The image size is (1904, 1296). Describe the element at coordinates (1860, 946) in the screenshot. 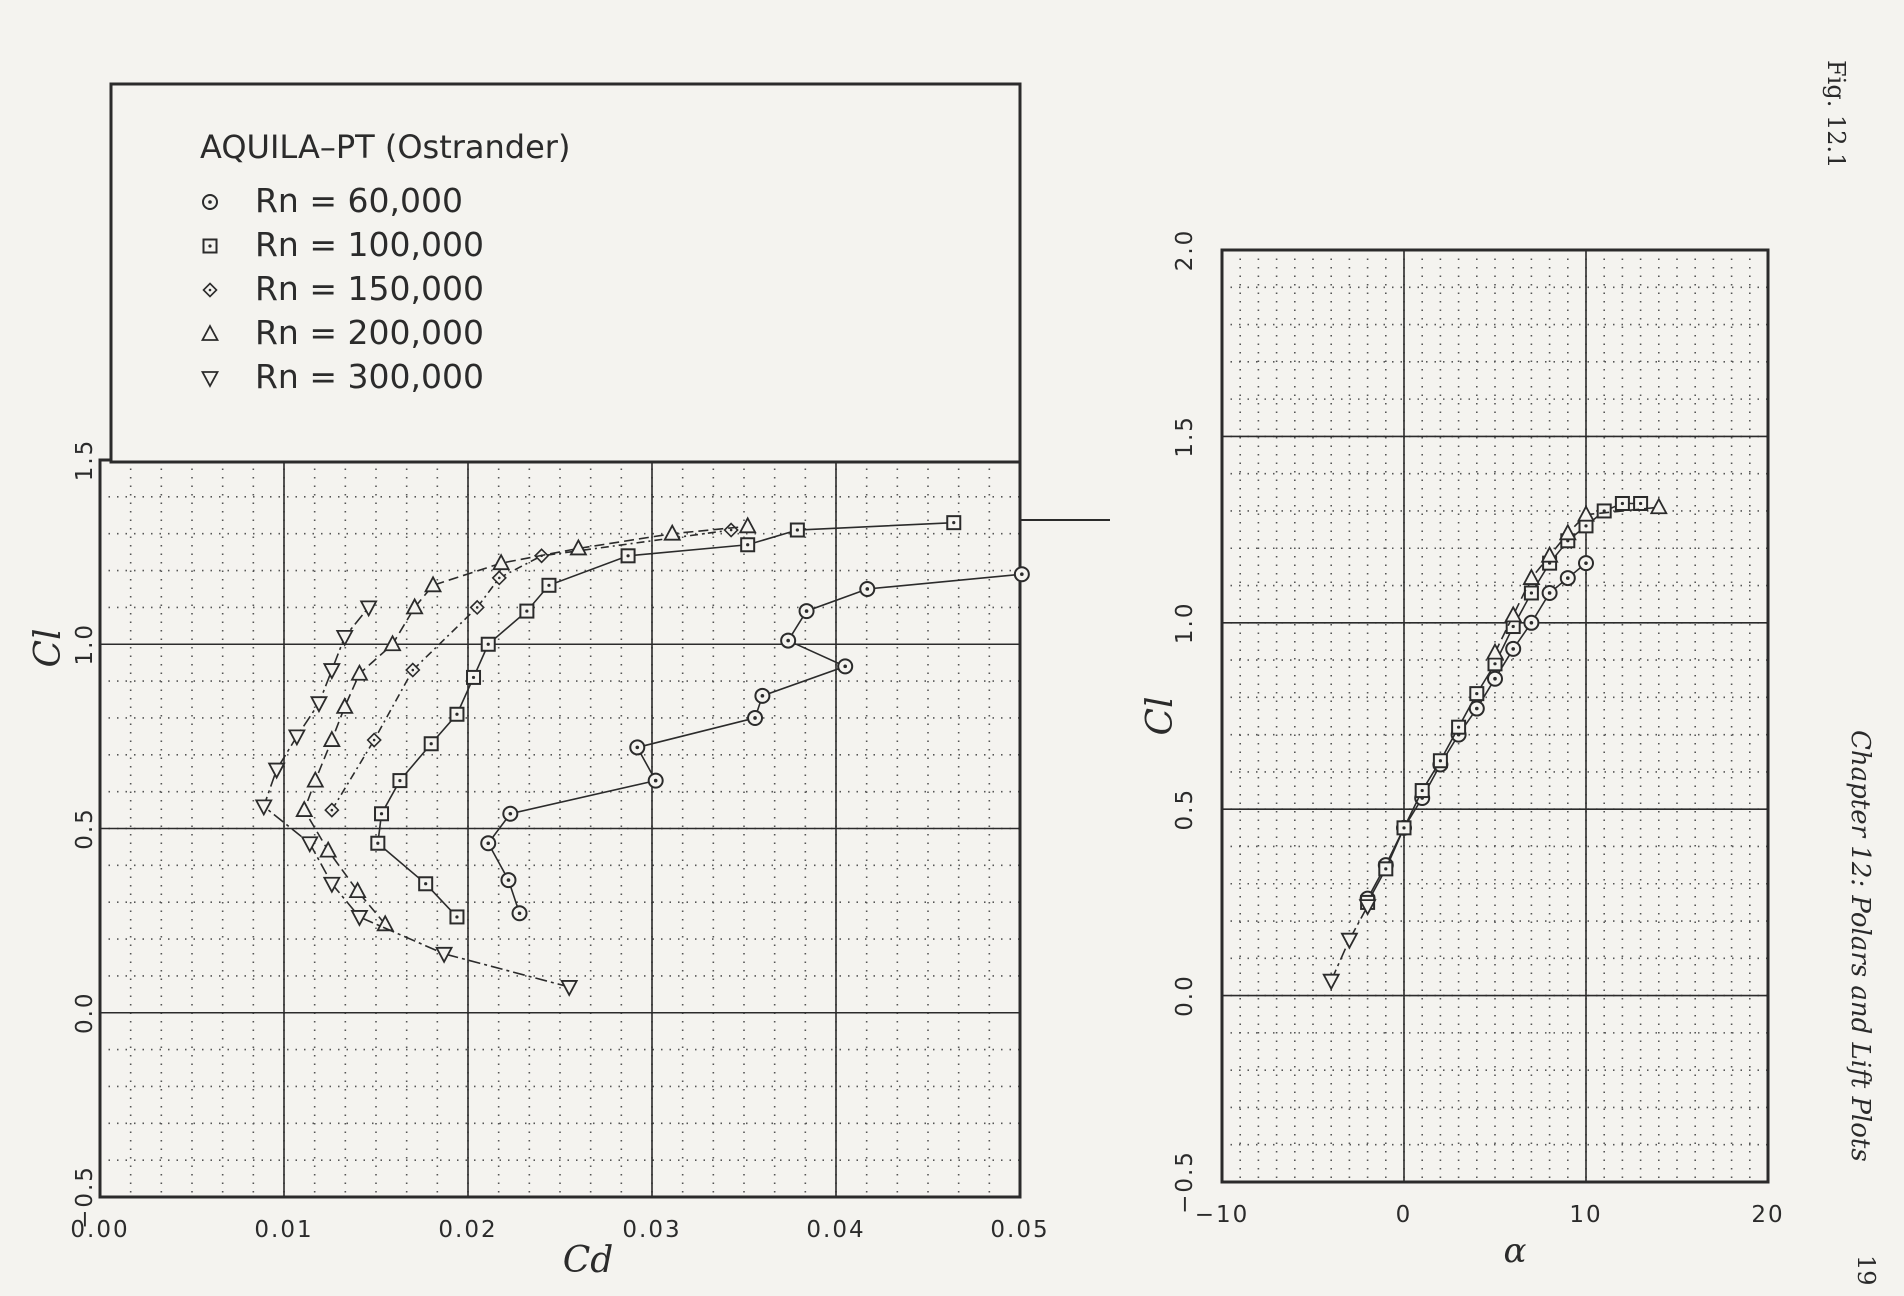

I see `chapter-title: Chapter 12: Polars and Lift Plots` at that location.